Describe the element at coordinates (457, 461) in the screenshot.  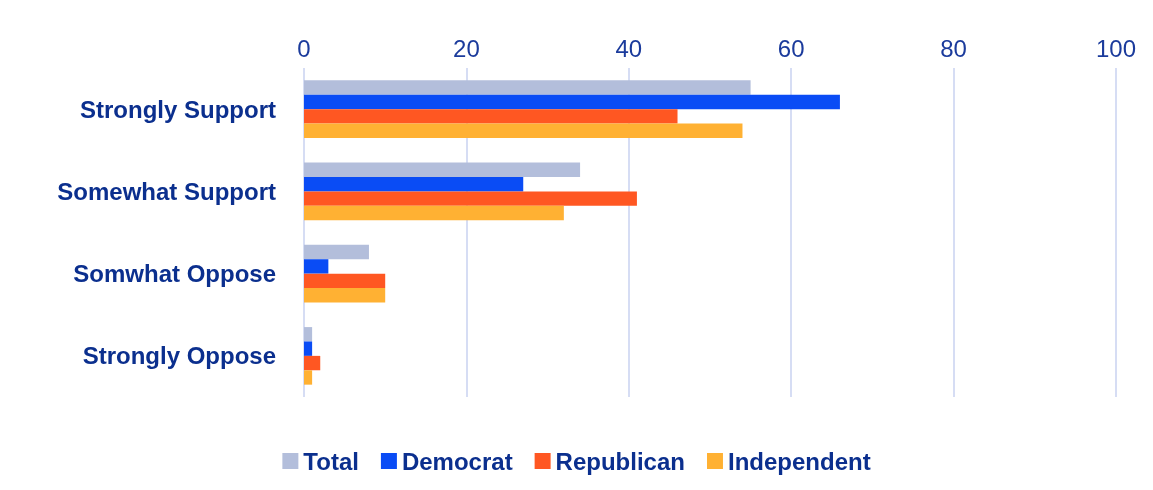
I see `legend-label: Democrat` at that location.